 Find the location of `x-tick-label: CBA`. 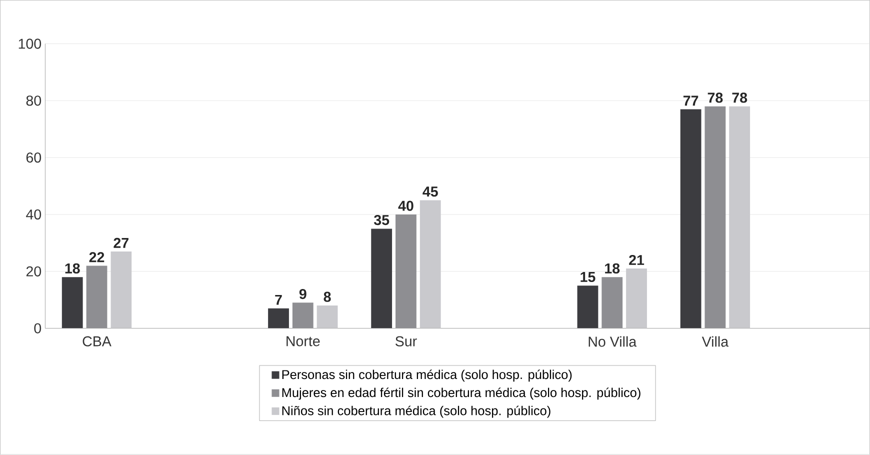

x-tick-label: CBA is located at coordinates (97, 341).